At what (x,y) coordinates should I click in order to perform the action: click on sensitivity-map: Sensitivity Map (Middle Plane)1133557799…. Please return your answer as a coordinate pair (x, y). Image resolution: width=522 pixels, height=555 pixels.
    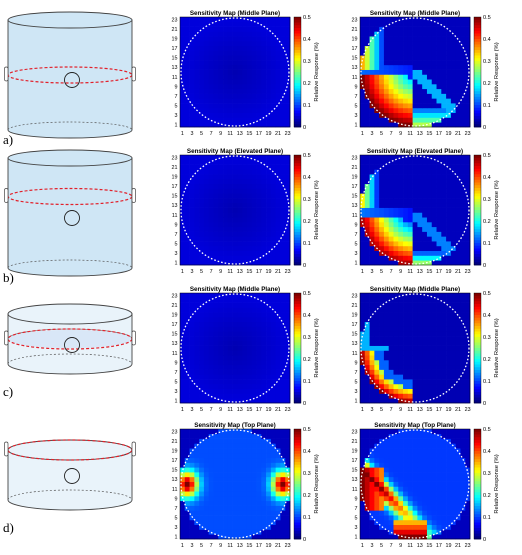
    Looking at the image, I should click on (426, 349).